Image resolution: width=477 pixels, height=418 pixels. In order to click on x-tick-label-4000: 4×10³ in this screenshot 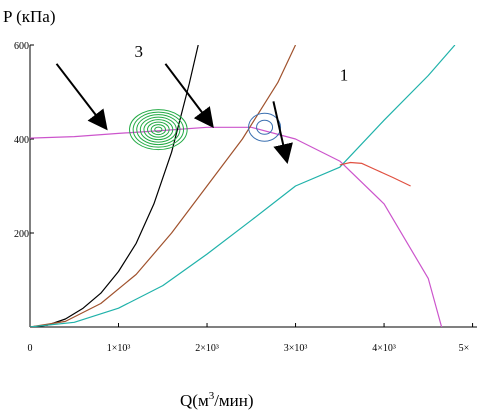, I will do `click(384, 348)`.